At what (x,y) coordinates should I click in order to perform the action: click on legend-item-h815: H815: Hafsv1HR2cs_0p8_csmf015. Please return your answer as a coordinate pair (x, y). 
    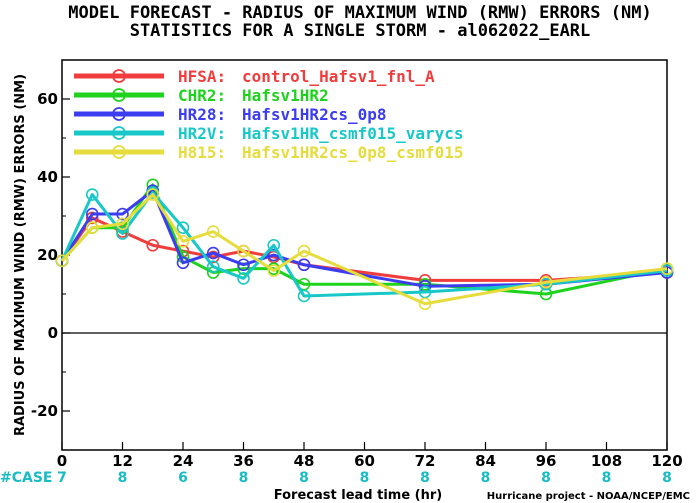
    Looking at the image, I should click on (269, 152).